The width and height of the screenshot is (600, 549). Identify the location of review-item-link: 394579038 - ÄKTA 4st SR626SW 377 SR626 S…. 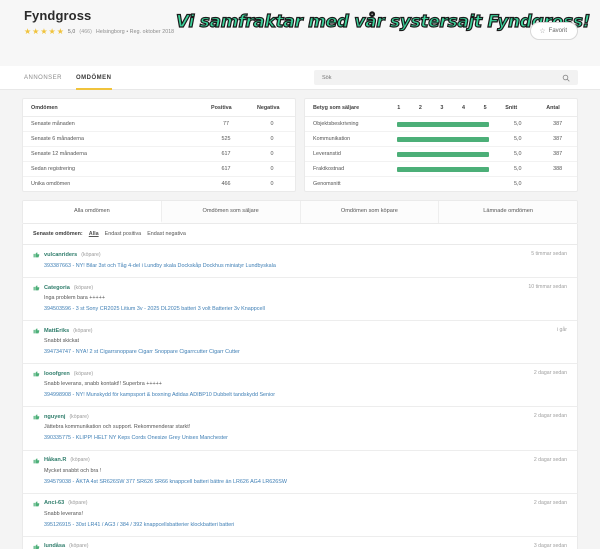
(165, 481).